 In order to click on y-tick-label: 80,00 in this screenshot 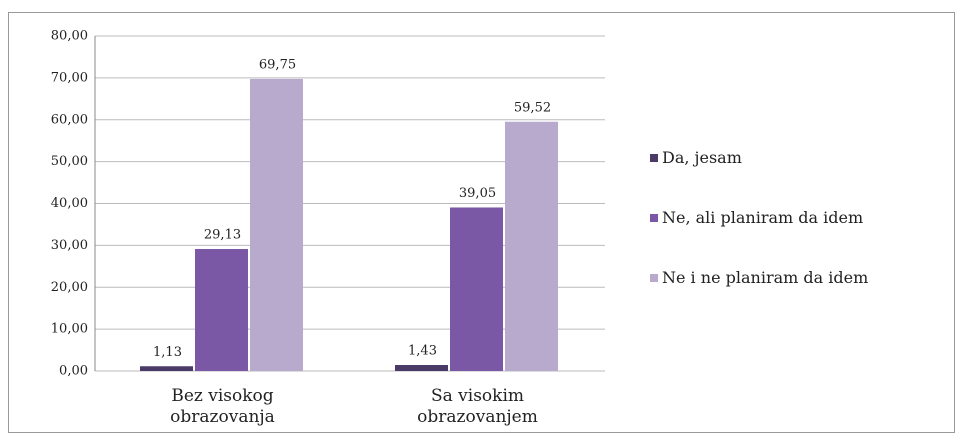, I will do `click(69, 36)`.